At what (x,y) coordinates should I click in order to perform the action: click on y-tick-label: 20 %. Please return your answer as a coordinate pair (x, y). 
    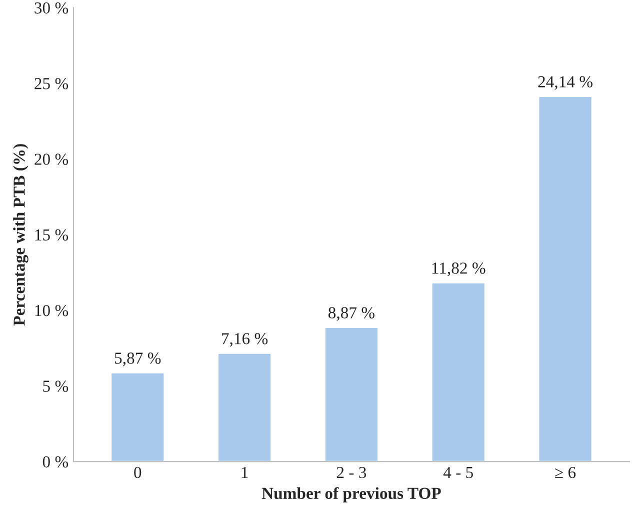
    Looking at the image, I should click on (51, 159).